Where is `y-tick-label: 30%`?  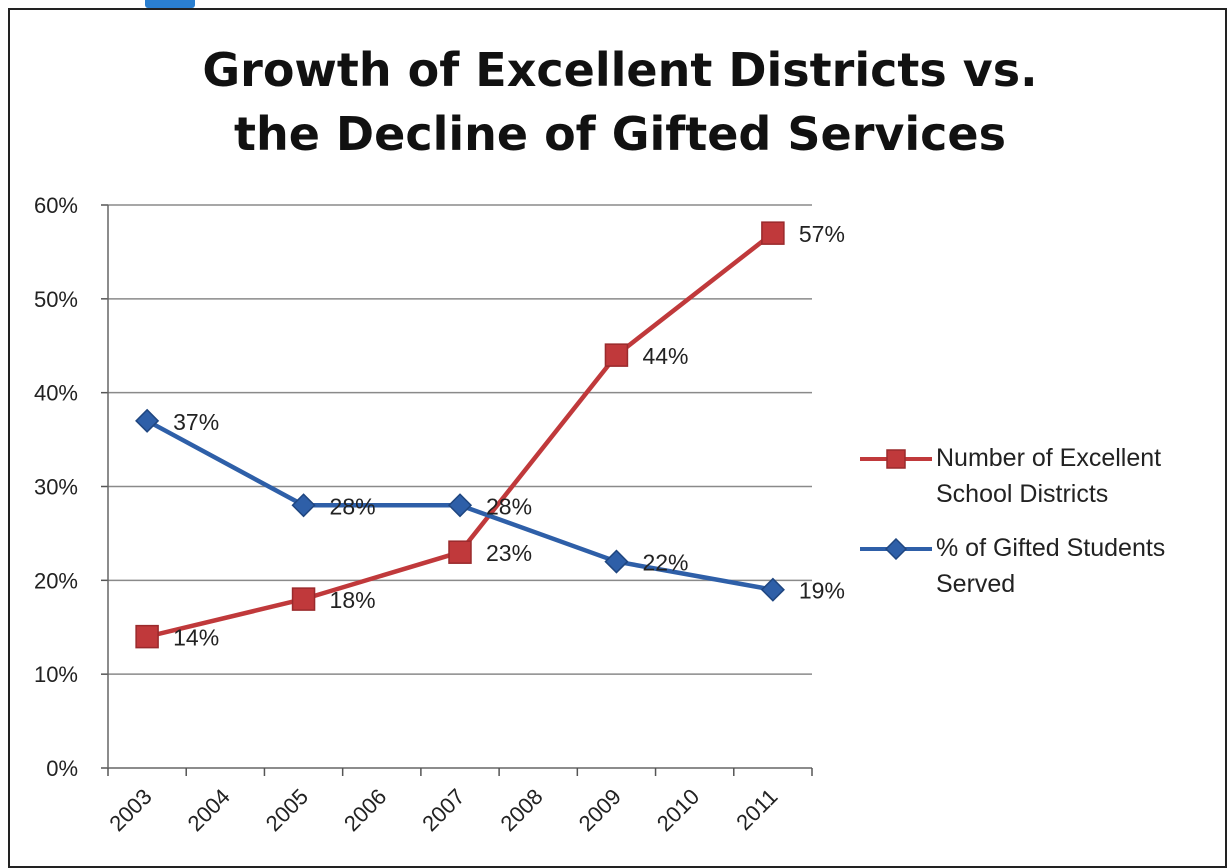
y-tick-label: 30% is located at coordinates (56, 487).